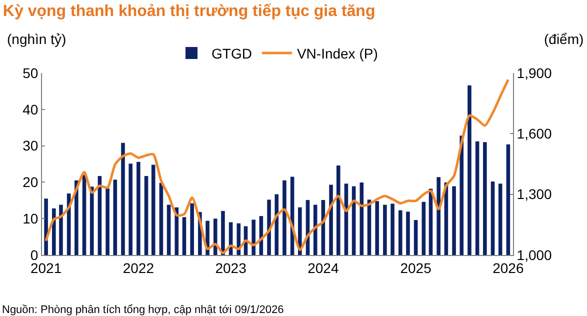 This screenshot has width=587, height=316. Describe the element at coordinates (534, 134) in the screenshot. I see `y2-tick-label: 1,600` at that location.